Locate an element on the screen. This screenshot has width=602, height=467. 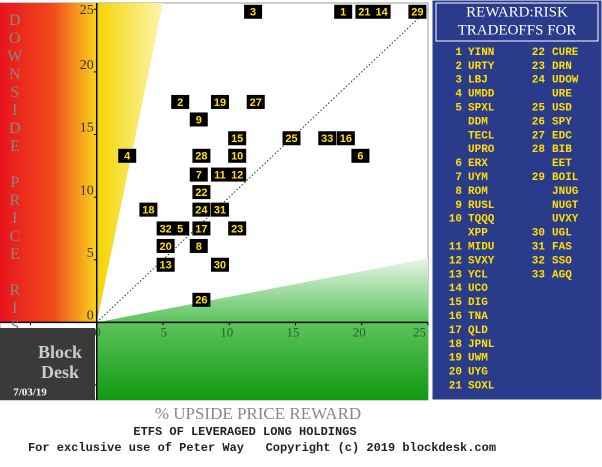
brand: Desk is located at coordinates (60, 372).